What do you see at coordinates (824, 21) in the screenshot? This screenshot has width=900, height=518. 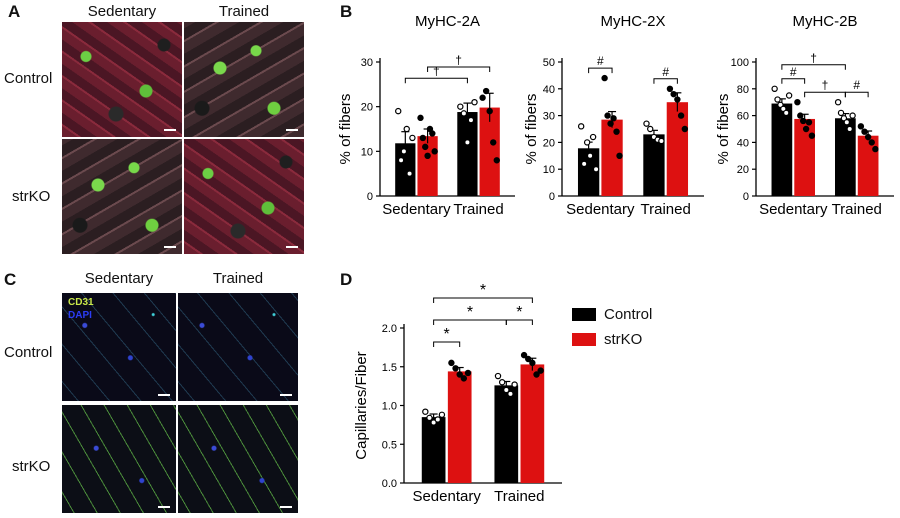 I see `chart-title: MyHC-2B` at bounding box center [824, 21].